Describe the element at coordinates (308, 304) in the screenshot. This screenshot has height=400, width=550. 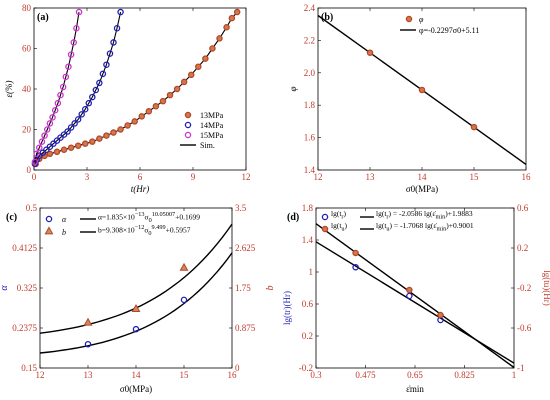
I see `panel-d-ytick-label: 0.6` at that location.